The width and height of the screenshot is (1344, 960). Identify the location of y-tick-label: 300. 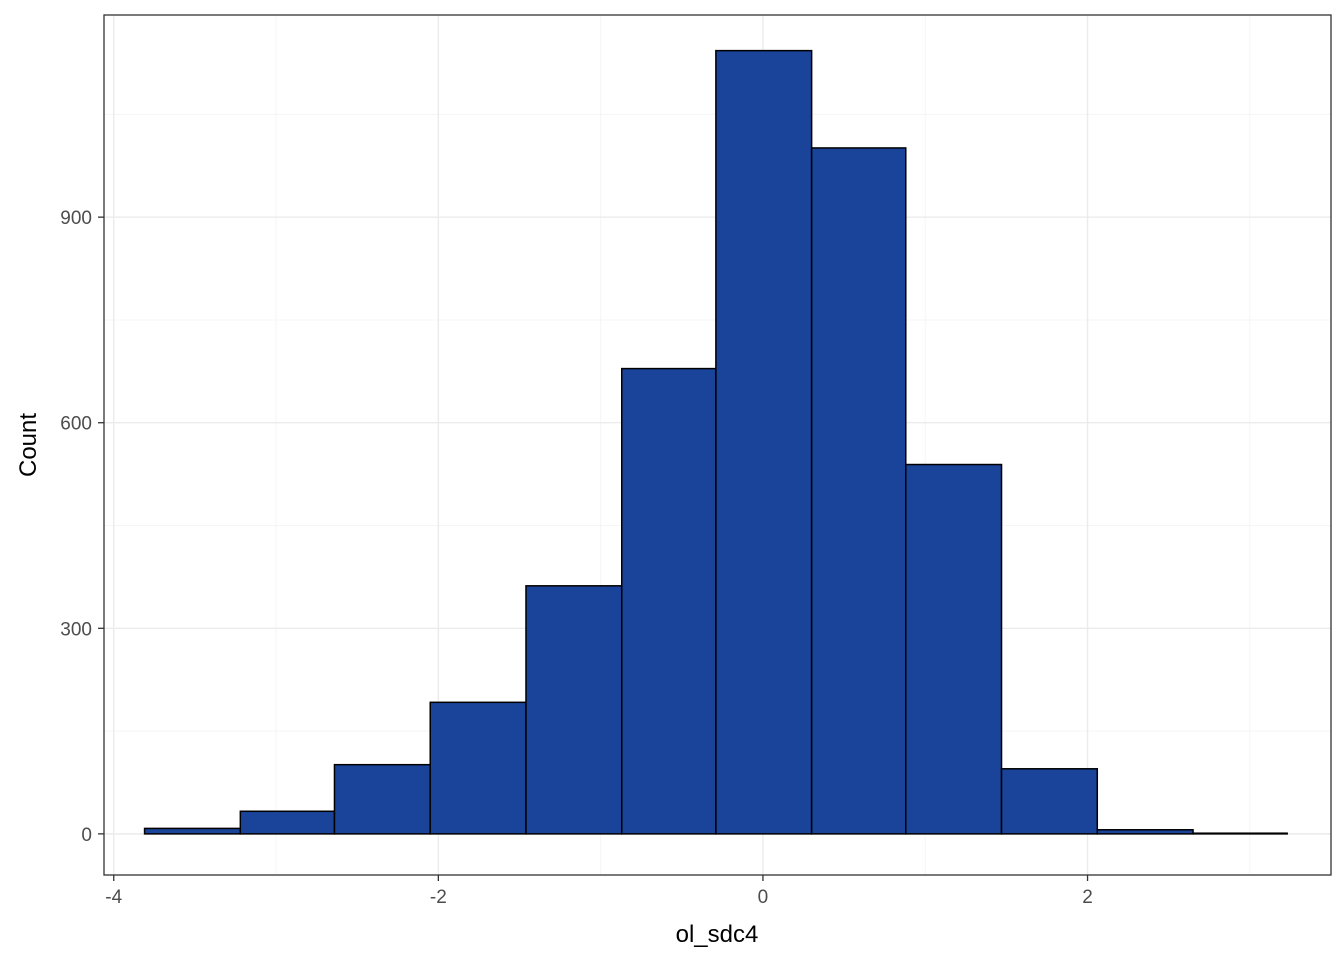
(76, 629).